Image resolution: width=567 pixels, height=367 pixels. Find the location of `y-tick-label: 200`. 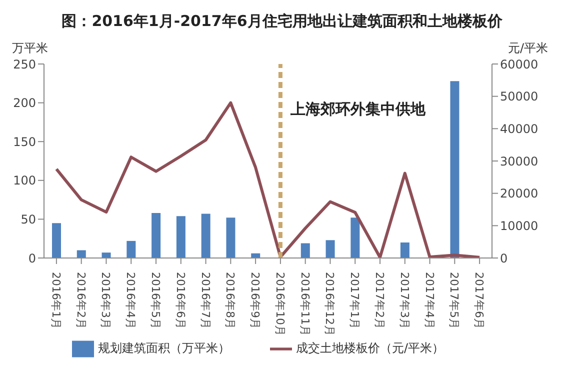

y-tick-label: 200 is located at coordinates (24, 103).